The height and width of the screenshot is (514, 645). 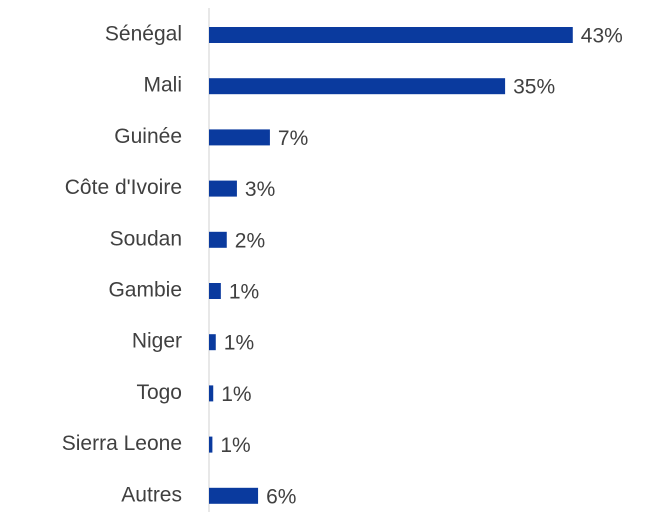 What do you see at coordinates (260, 189) in the screenshot?
I see `value-label: 3%` at bounding box center [260, 189].